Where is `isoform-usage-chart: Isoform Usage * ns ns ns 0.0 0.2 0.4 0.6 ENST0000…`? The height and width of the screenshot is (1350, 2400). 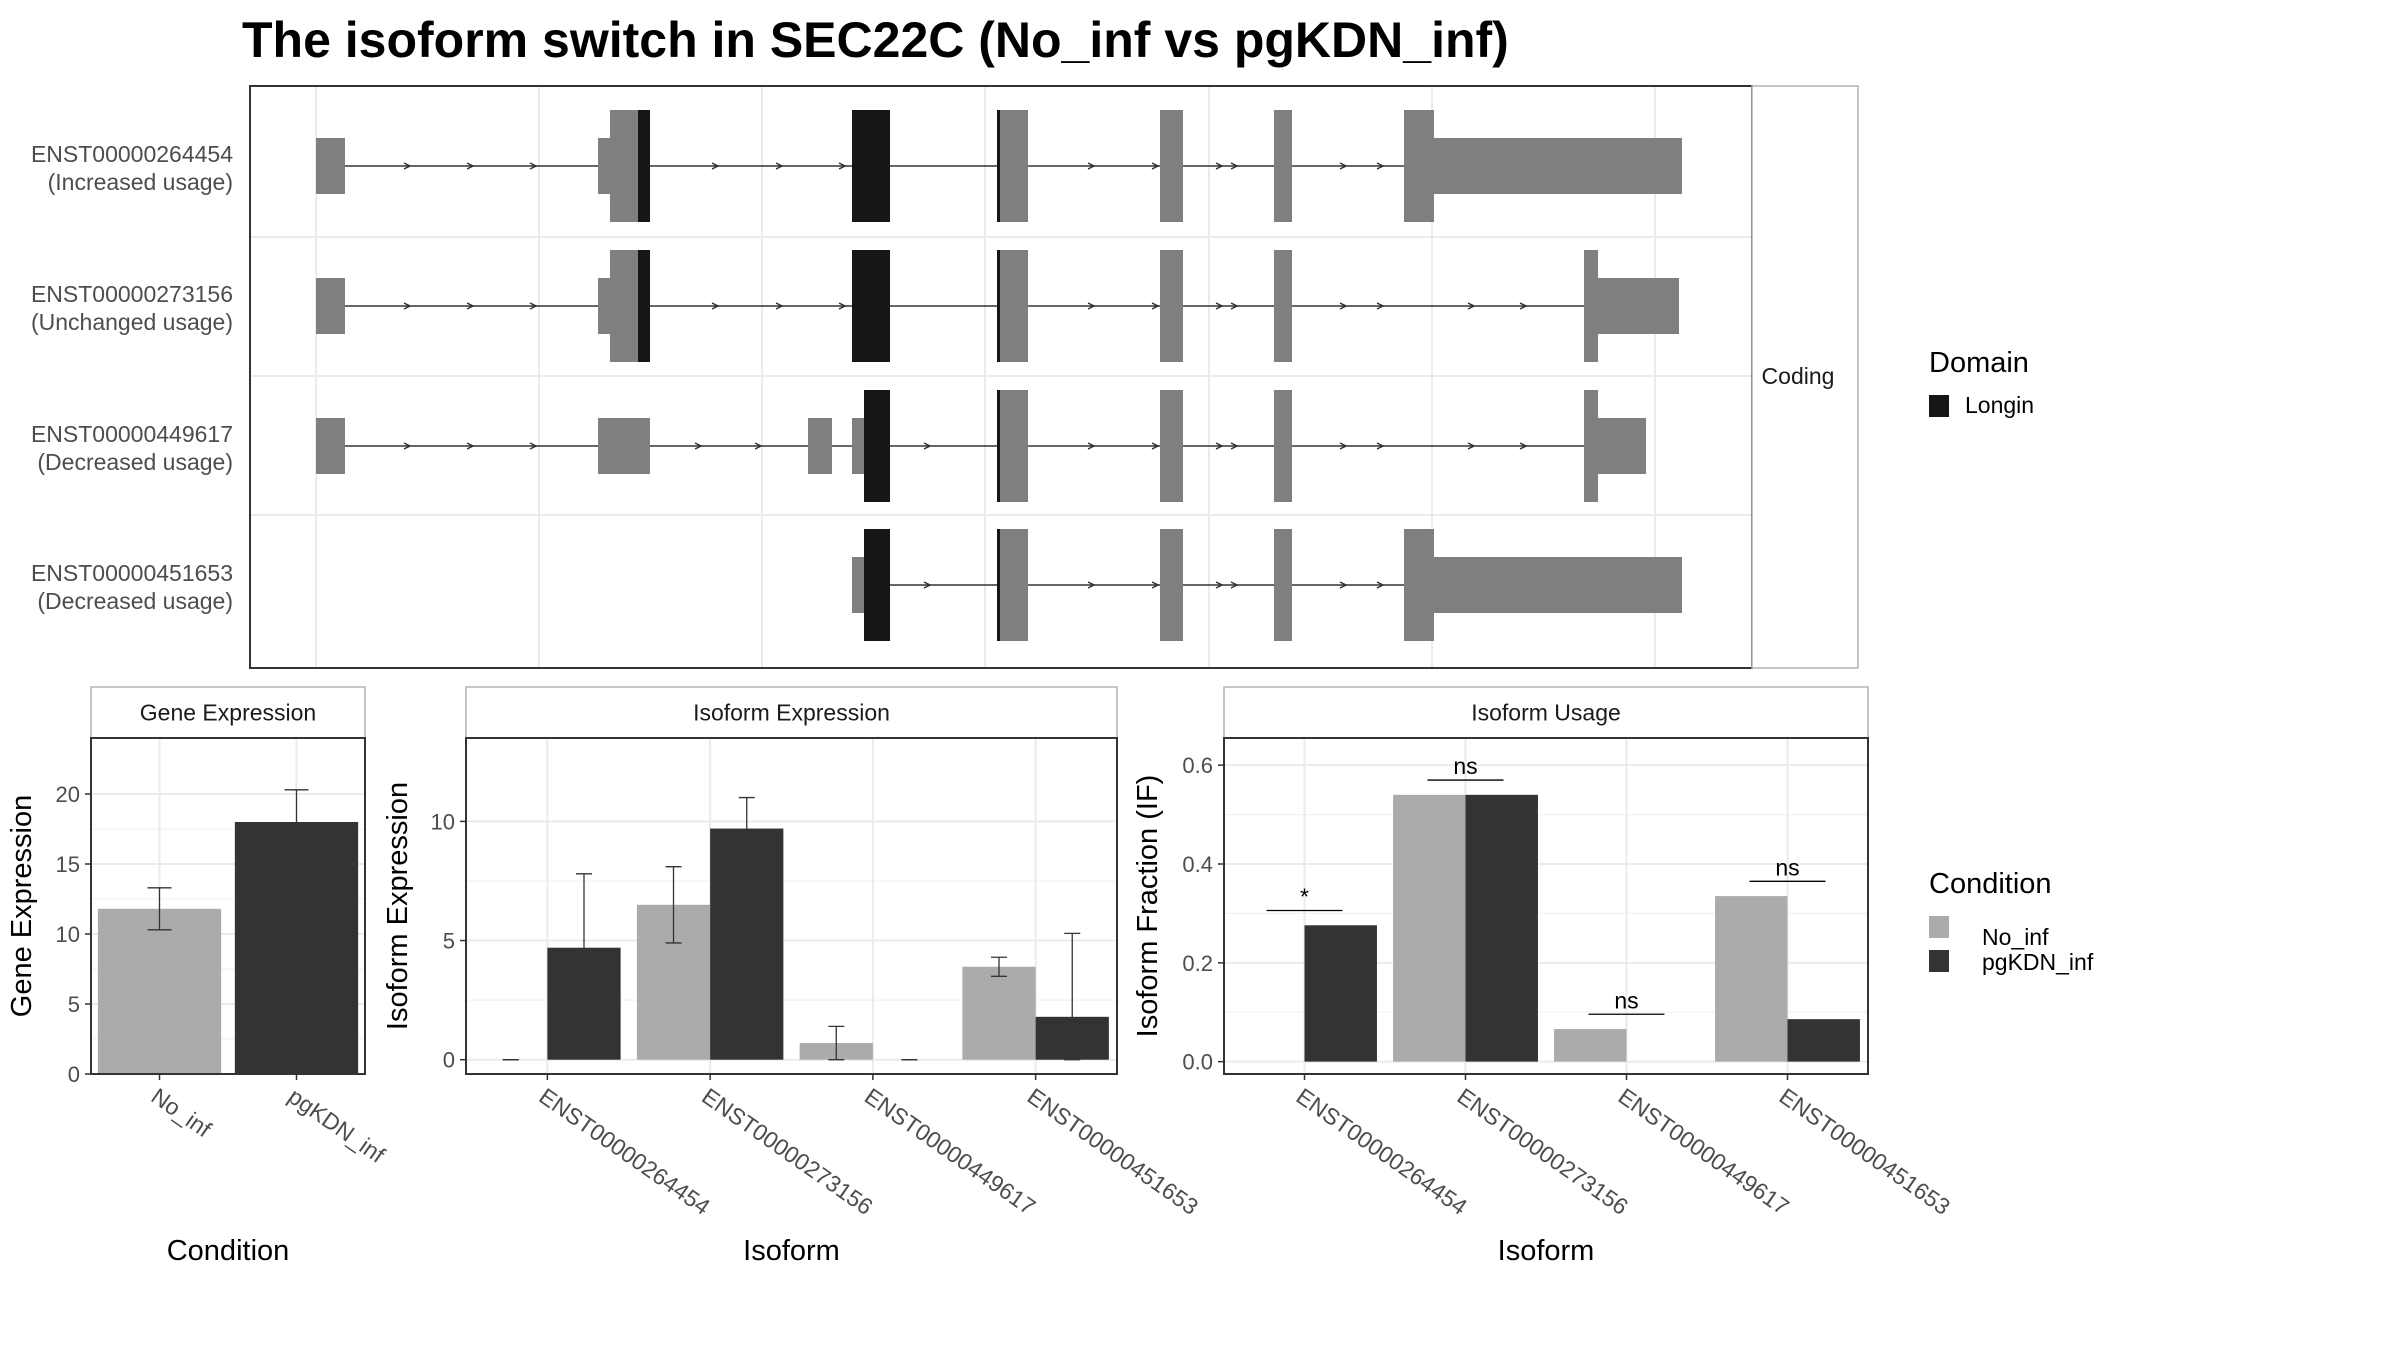 isoform-usage-chart: Isoform Usage * ns ns ns 0.0 0.2 0.4 0.6 ENST0000… is located at coordinates (1543, 976).